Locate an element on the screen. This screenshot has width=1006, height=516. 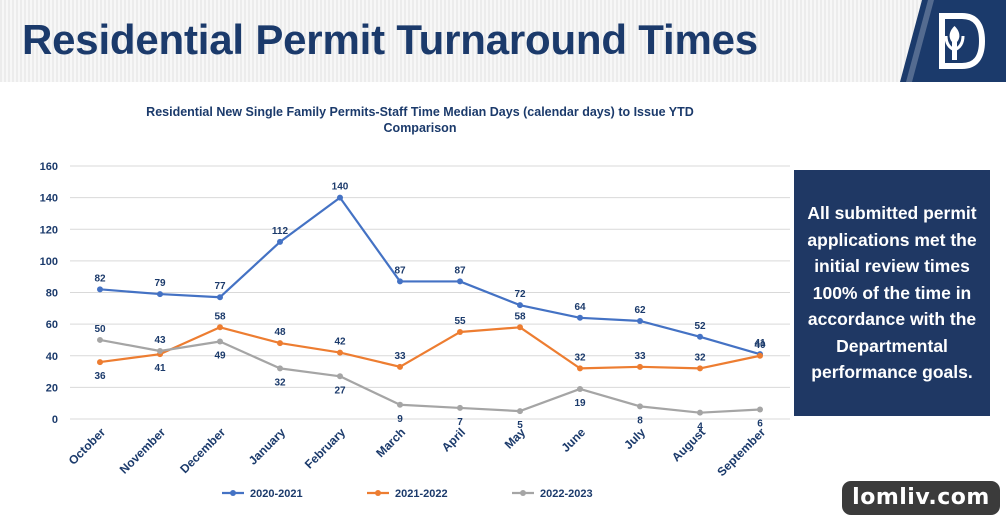
data-label: 62 is located at coordinates (640, 310).